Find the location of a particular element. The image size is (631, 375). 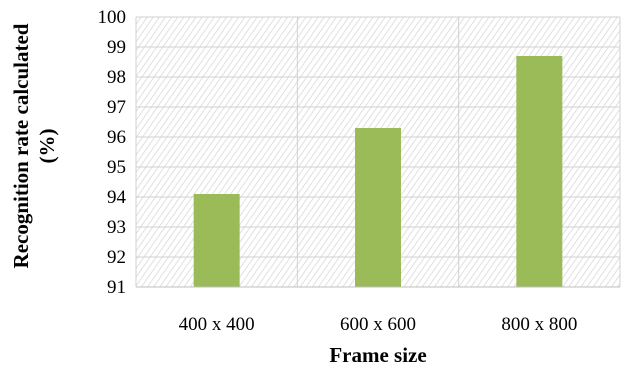

y-tick-label: 93 is located at coordinates (116, 227).